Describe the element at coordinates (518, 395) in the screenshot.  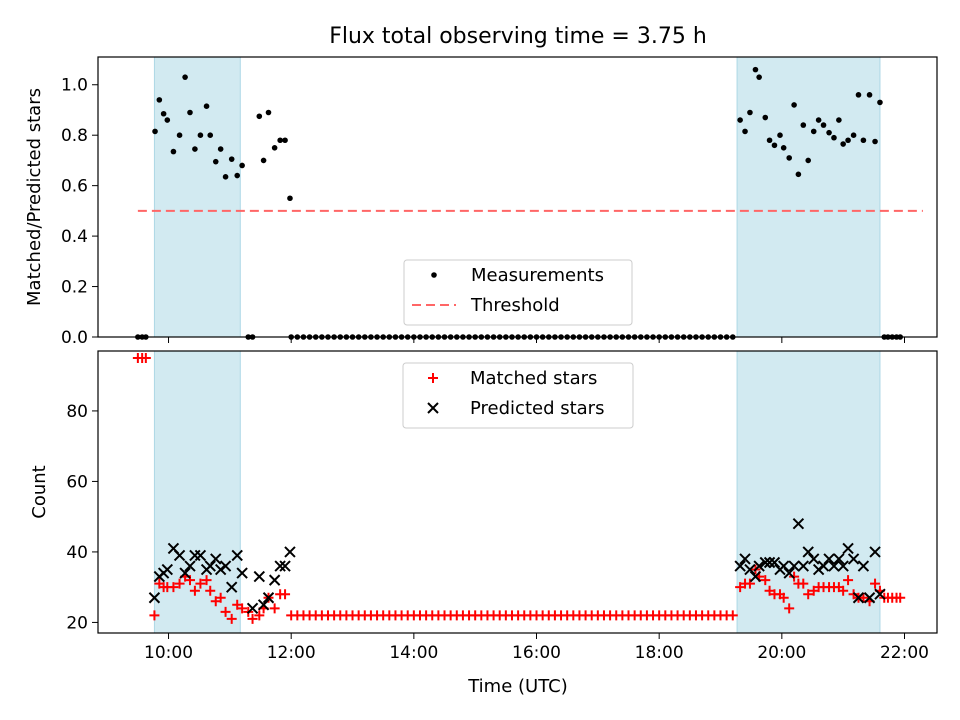
I see `legend-box` at that location.